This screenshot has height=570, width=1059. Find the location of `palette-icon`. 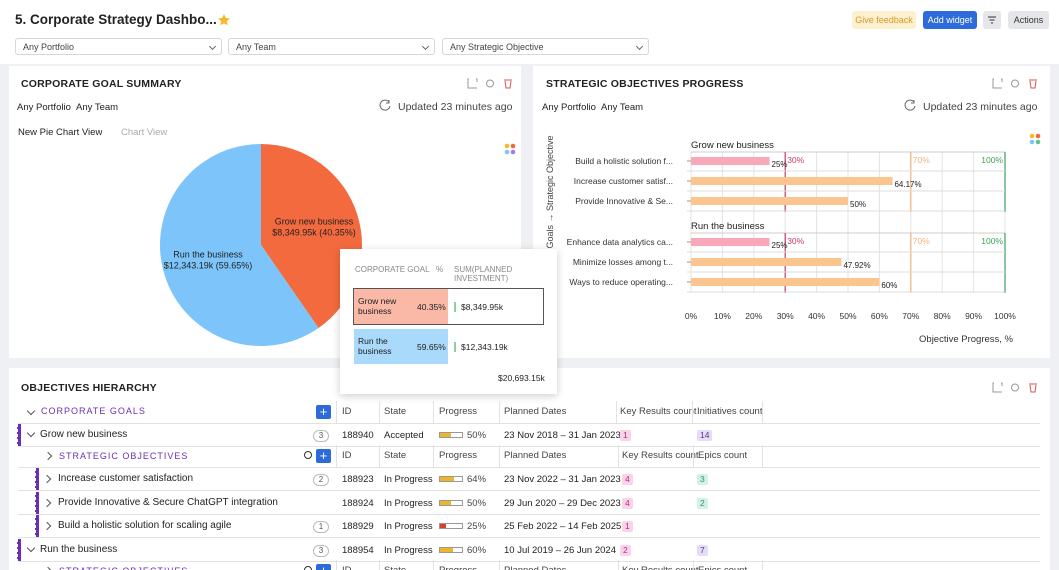

palette-icon is located at coordinates (772, 144).